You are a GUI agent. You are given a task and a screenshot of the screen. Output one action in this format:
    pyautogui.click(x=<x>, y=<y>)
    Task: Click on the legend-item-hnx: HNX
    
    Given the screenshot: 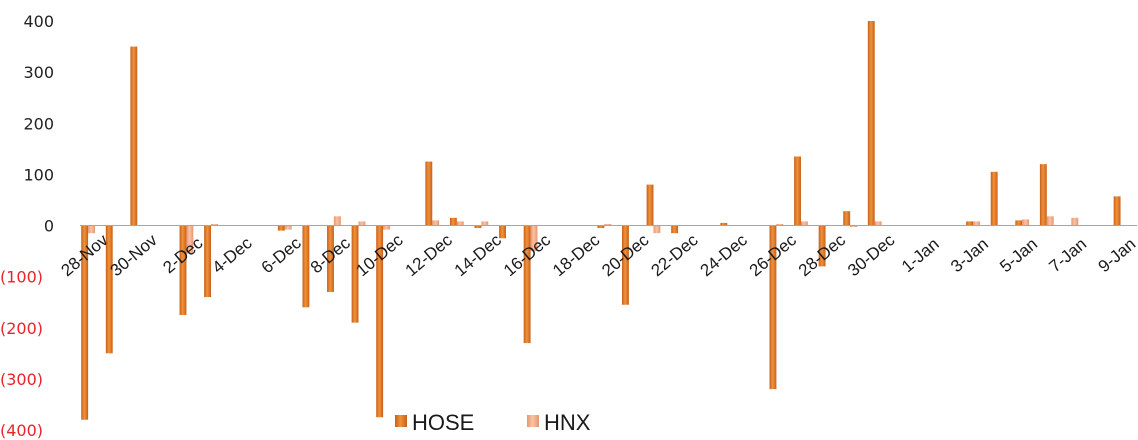 What is the action you would take?
    pyautogui.click(x=559, y=422)
    